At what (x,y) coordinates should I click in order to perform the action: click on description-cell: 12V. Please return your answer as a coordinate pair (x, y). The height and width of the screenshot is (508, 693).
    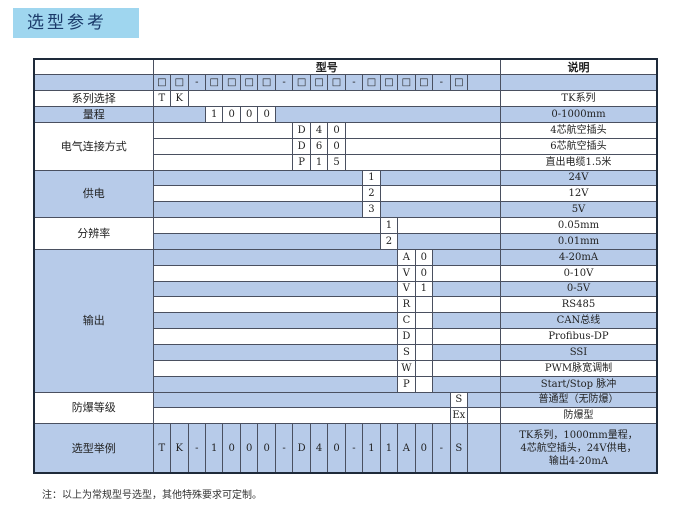
    Looking at the image, I should click on (578, 194).